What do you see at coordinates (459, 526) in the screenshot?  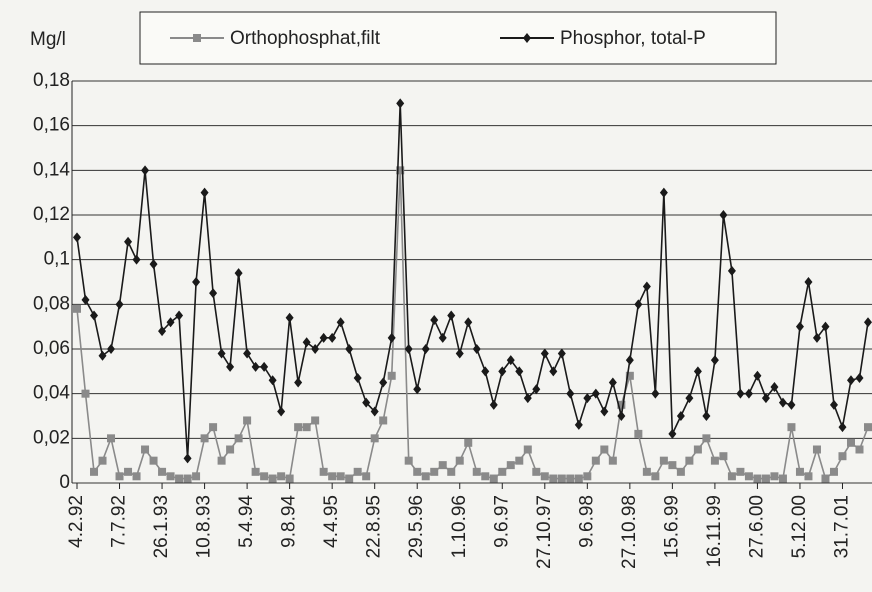 I see `x-tick-label: 1.10.96` at bounding box center [459, 526].